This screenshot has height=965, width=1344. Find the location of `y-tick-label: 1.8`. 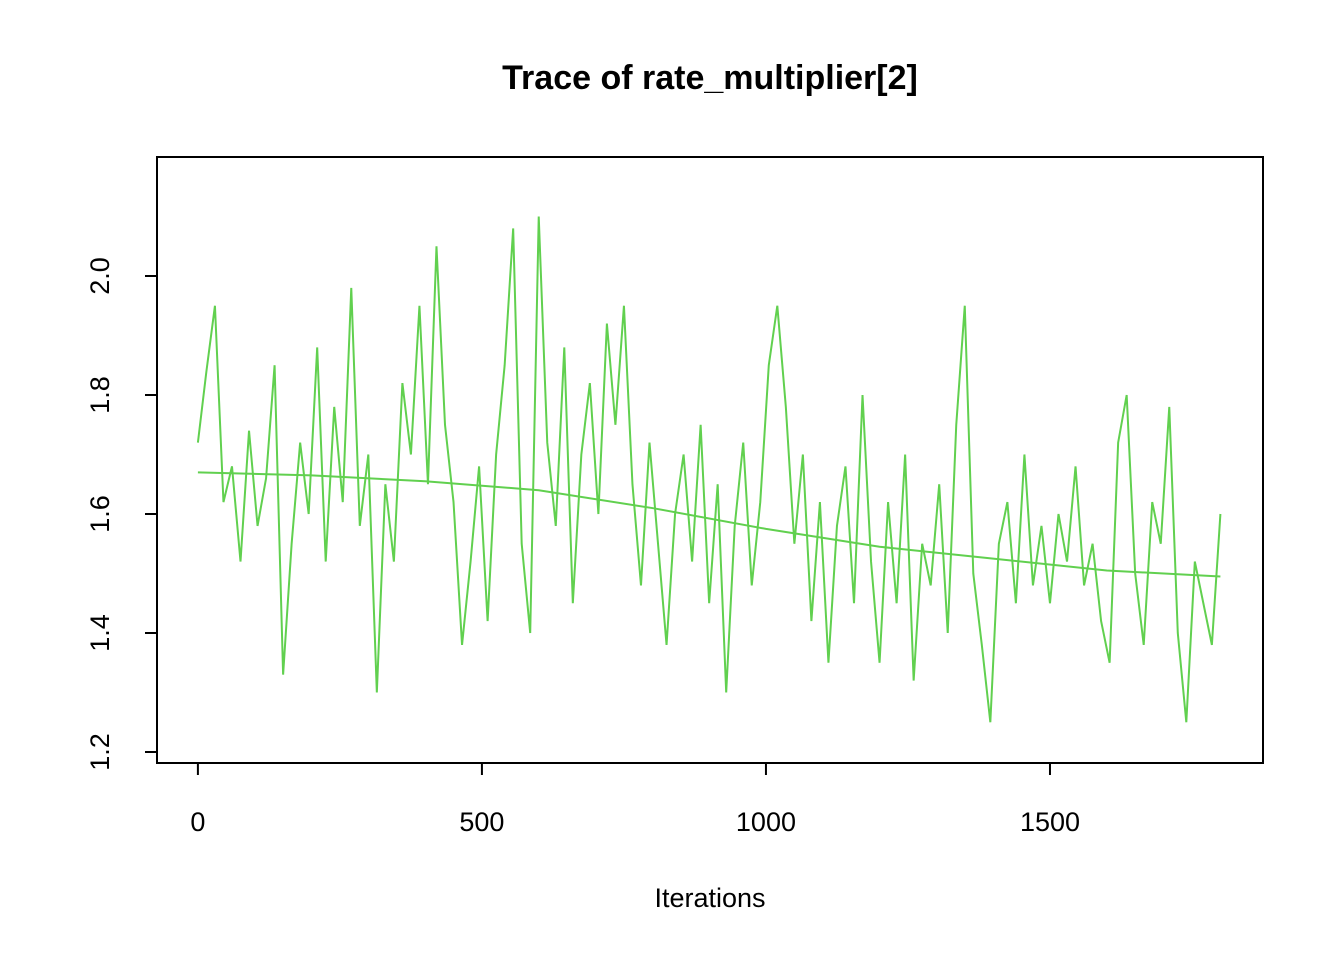

y-tick-label: 1.8 is located at coordinates (100, 395).